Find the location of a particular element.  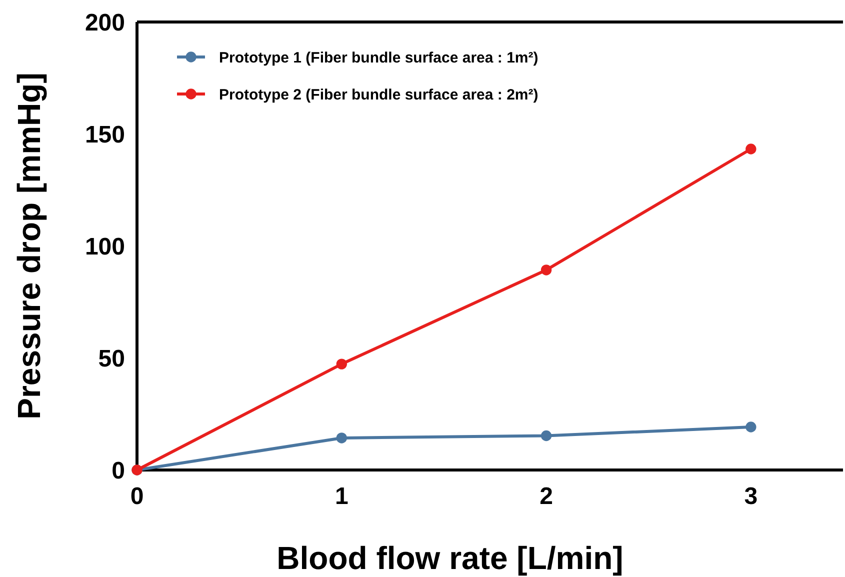

x-tick-label: 3 is located at coordinates (751, 496).